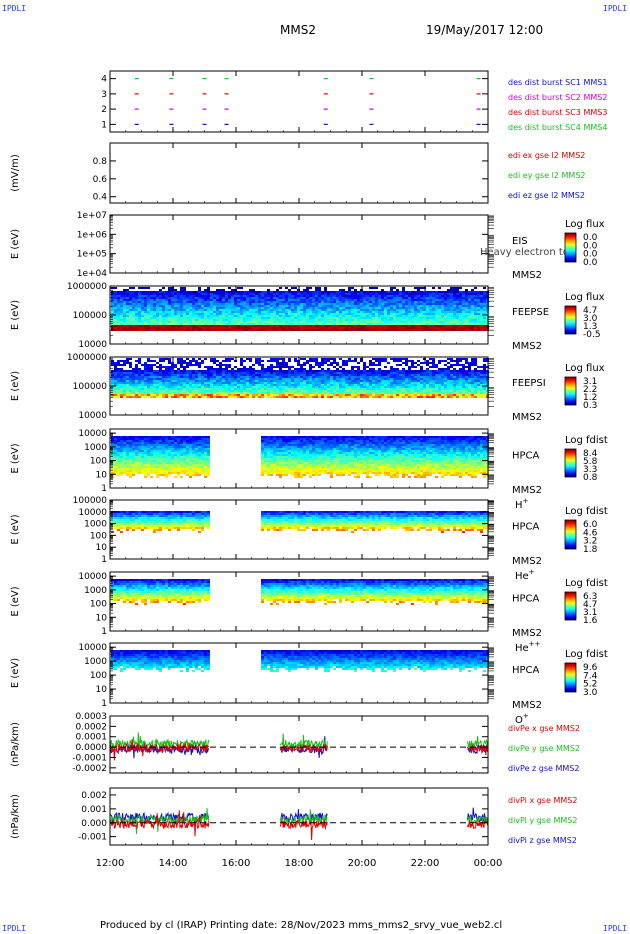  What do you see at coordinates (547, 175) in the screenshot?
I see `legend-label: edi ey gse l2 MMS2` at bounding box center [547, 175].